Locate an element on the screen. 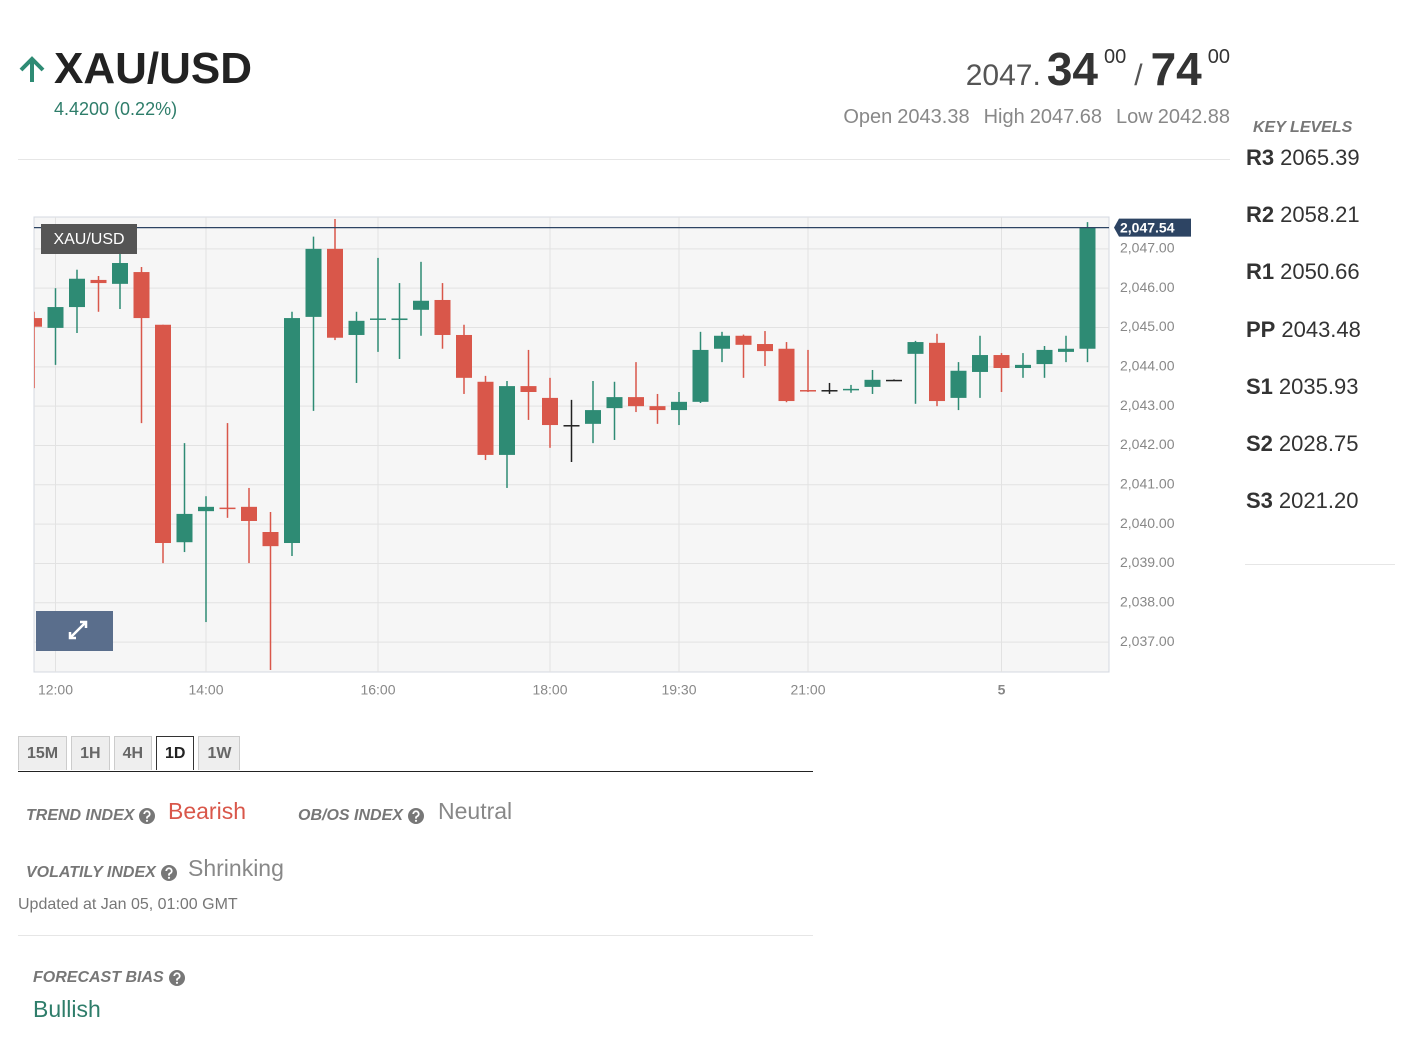 Image resolution: width=1417 pixels, height=1053 pixels. x-tick-label: 16:00 is located at coordinates (377, 690).